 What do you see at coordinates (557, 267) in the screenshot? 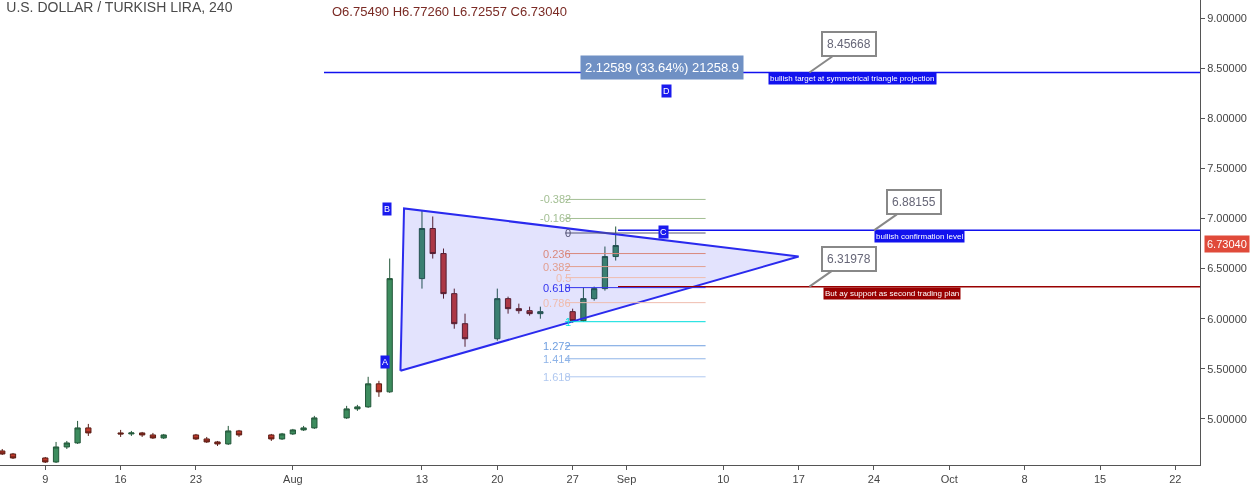
I see `annotation: 0.382` at bounding box center [557, 267].